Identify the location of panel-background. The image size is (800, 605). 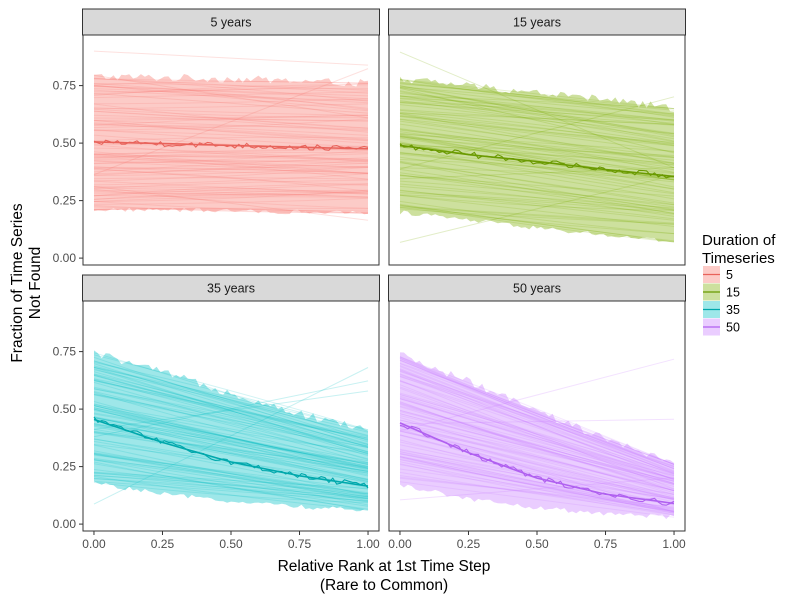
(231, 416).